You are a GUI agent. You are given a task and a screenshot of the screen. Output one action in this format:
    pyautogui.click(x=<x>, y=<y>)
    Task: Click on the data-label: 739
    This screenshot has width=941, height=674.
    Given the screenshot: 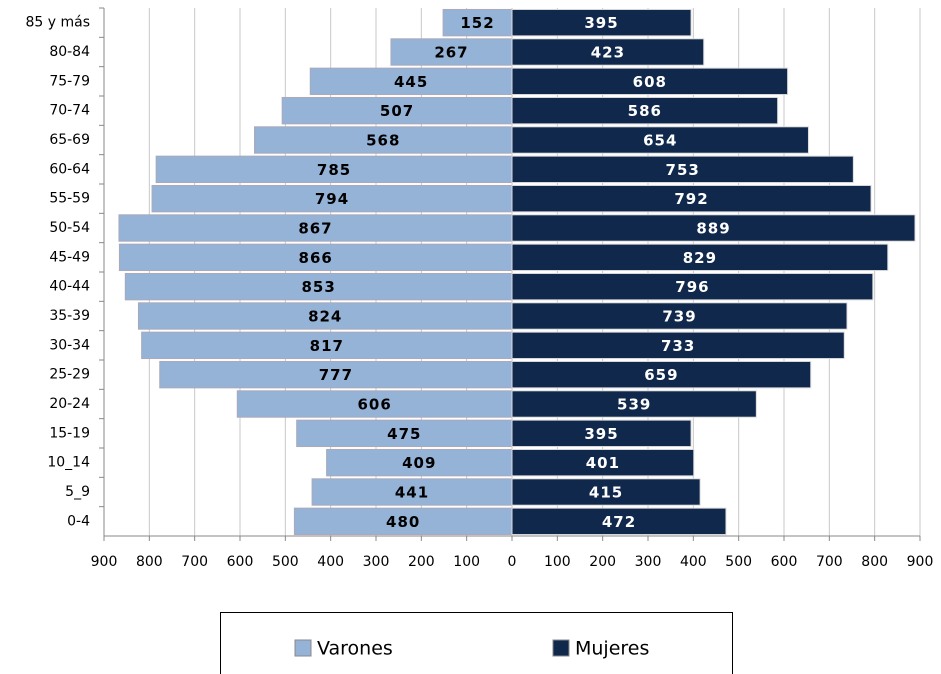 What is the action you would take?
    pyautogui.click(x=679, y=317)
    